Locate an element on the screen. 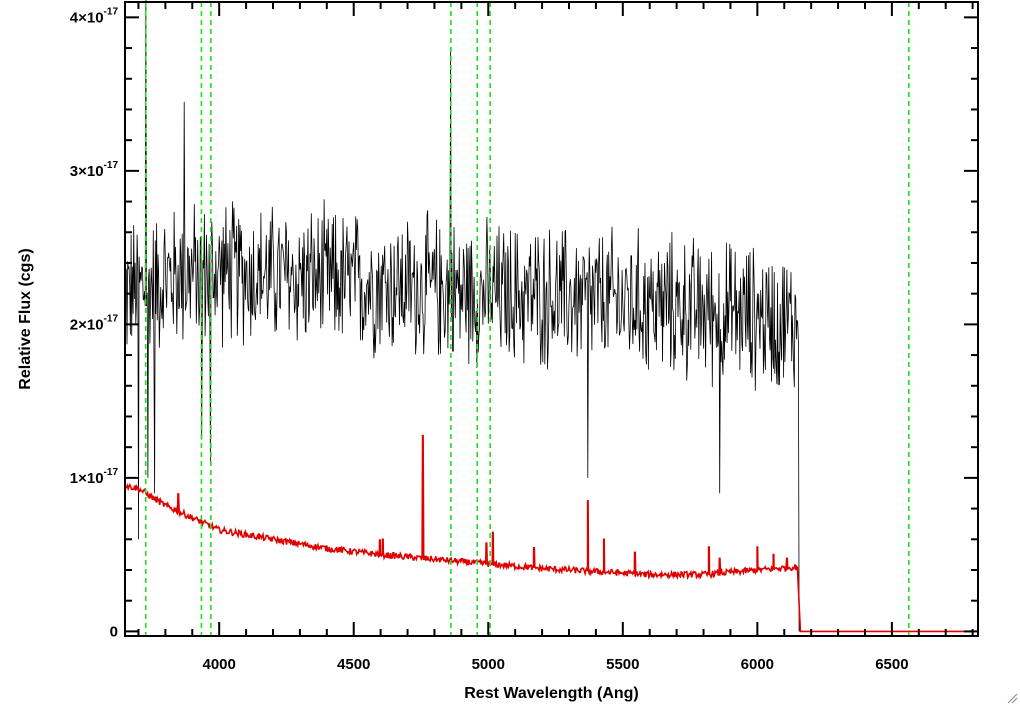 Image resolution: width=1020 pixels, height=706 pixels. y-tick-label: 3×10⁻¹⁷ is located at coordinates (94, 170).